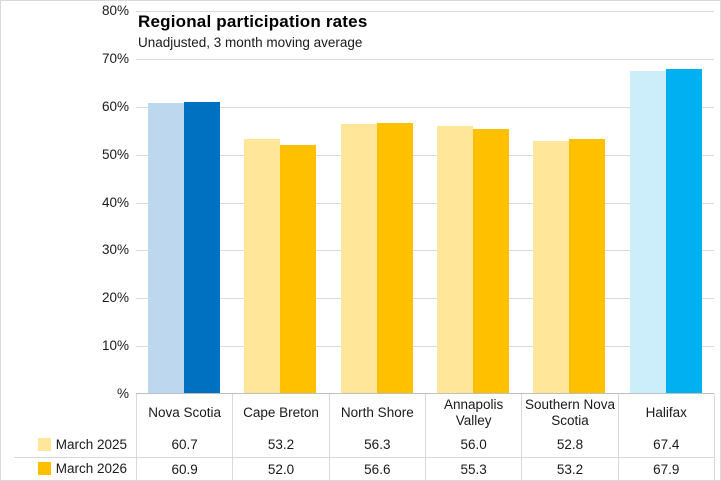  I want to click on chart-title: Regional participation rates, so click(253, 21).